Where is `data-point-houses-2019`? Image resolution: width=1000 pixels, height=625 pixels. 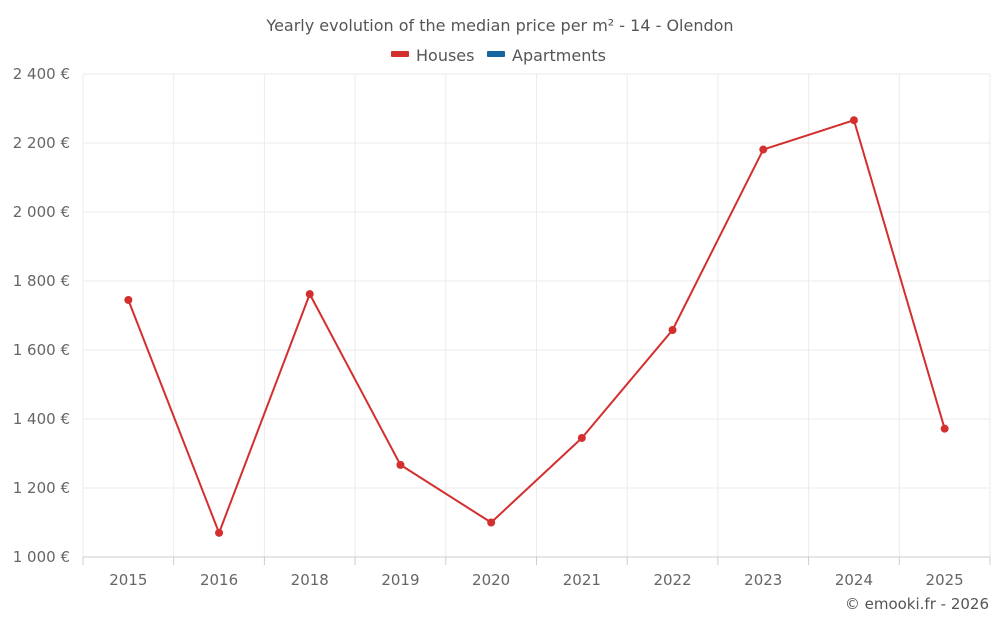 data-point-houses-2019 is located at coordinates (400, 464).